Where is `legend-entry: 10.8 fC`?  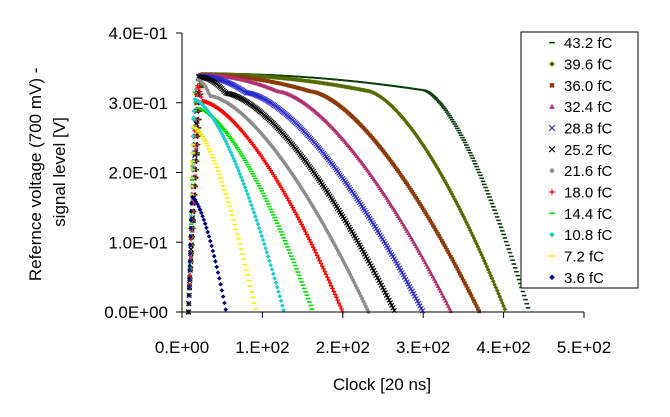
legend-entry: 10.8 fC is located at coordinates (581, 235).